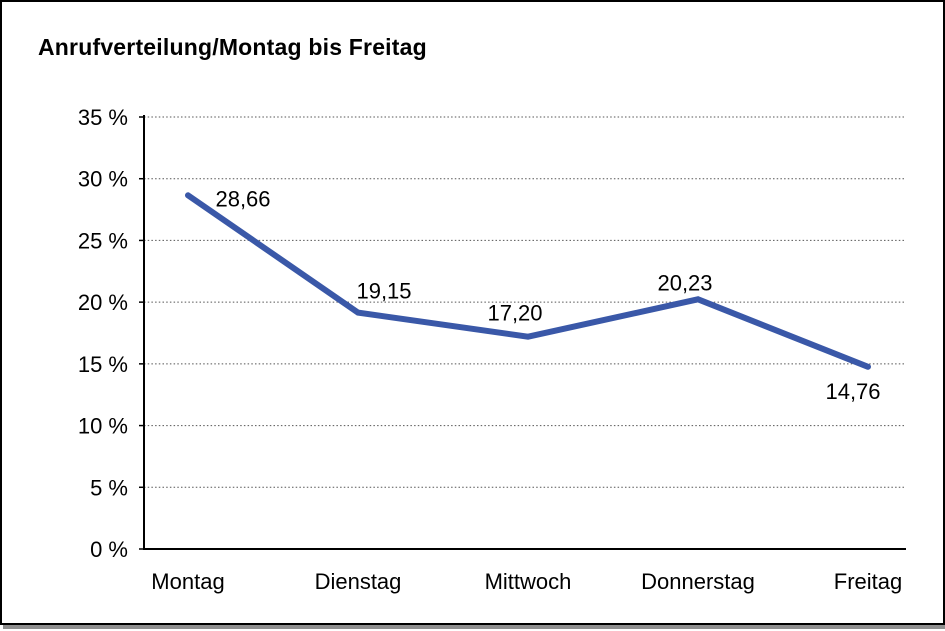 The width and height of the screenshot is (945, 631). I want to click on x-category-label: Freitag, so click(868, 581).